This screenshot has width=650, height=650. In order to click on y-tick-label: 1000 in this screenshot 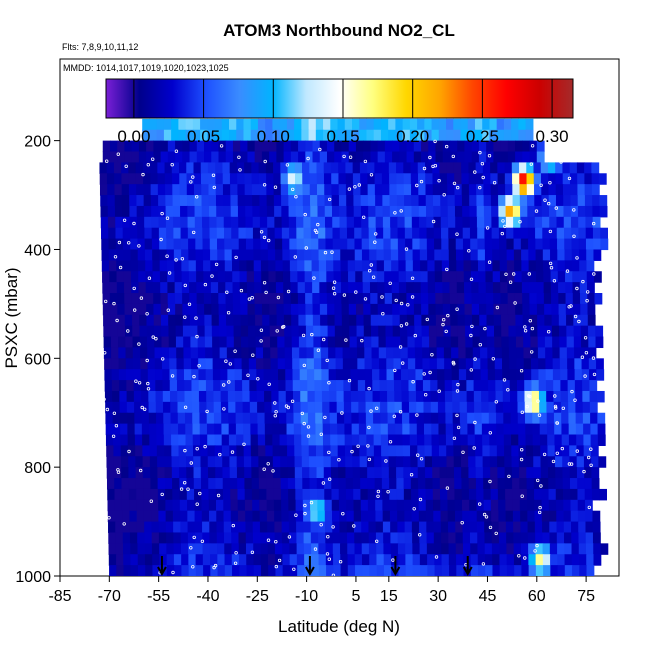, I will do `click(33, 577)`.